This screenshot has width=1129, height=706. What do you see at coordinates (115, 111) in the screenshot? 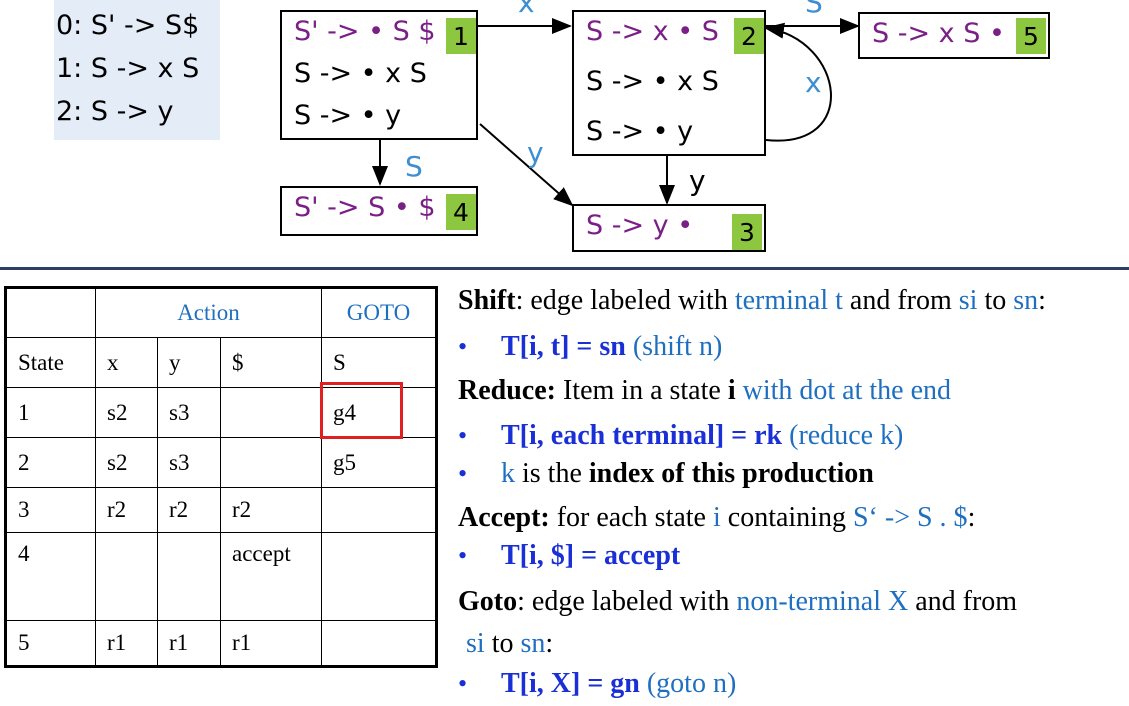
I see `production-2: 2: S -> y` at bounding box center [115, 111].